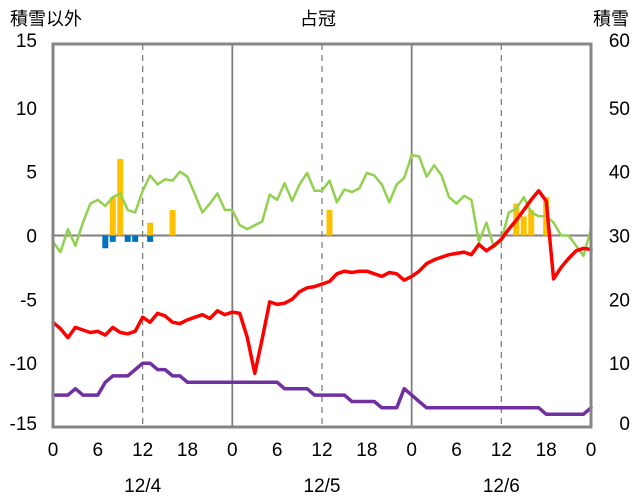 The height and width of the screenshot is (501, 636). Describe the element at coordinates (619, 41) in the screenshot. I see `right-tick-label: 60` at that location.